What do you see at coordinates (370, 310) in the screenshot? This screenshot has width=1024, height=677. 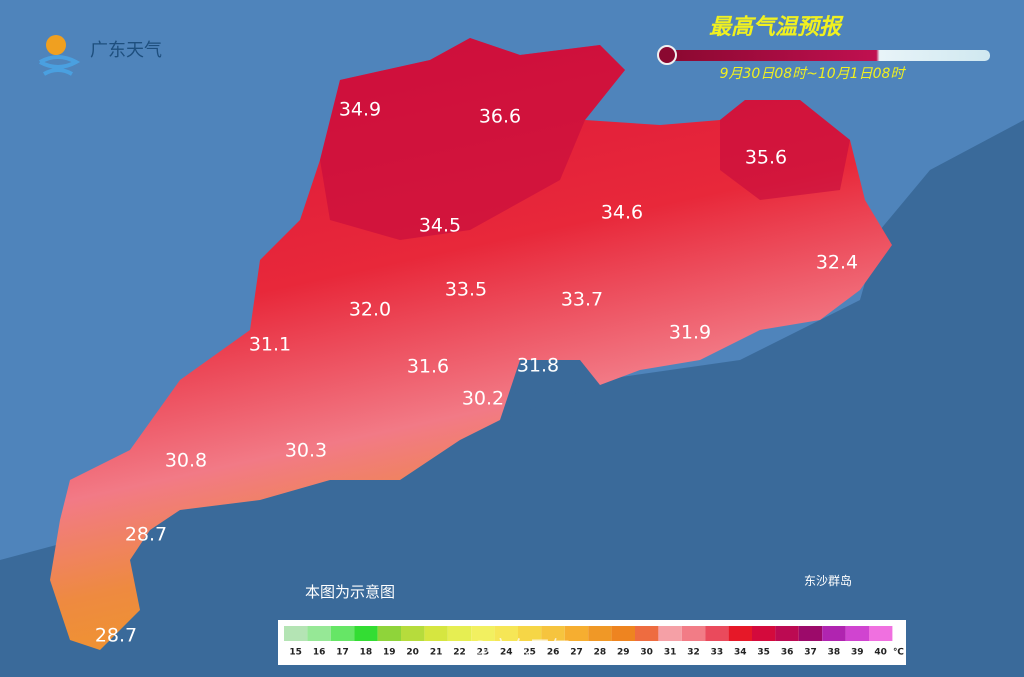 I see `temp-label: 32.0` at bounding box center [370, 310].